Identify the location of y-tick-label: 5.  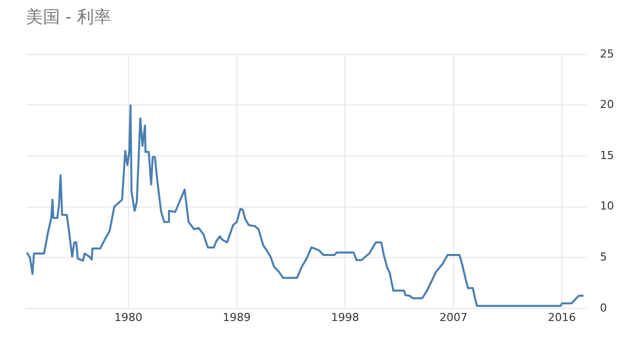
(604, 257).